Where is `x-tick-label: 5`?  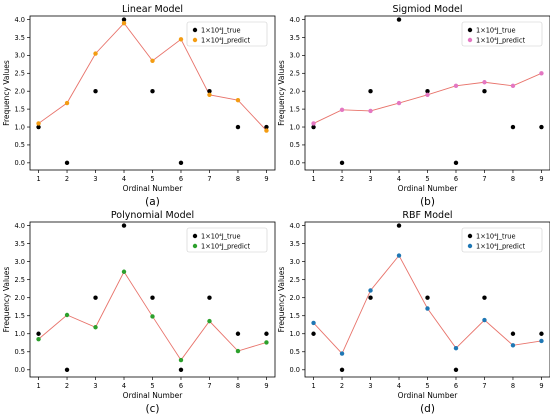 x-tick-label: 5 is located at coordinates (152, 386).